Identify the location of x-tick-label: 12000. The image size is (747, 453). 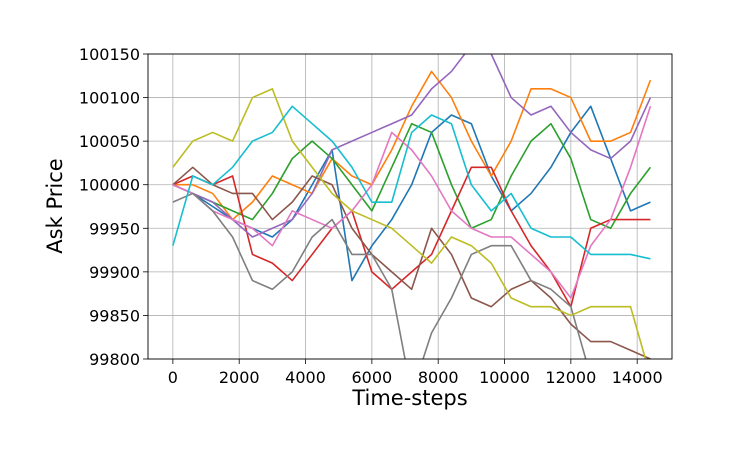
(570, 377).